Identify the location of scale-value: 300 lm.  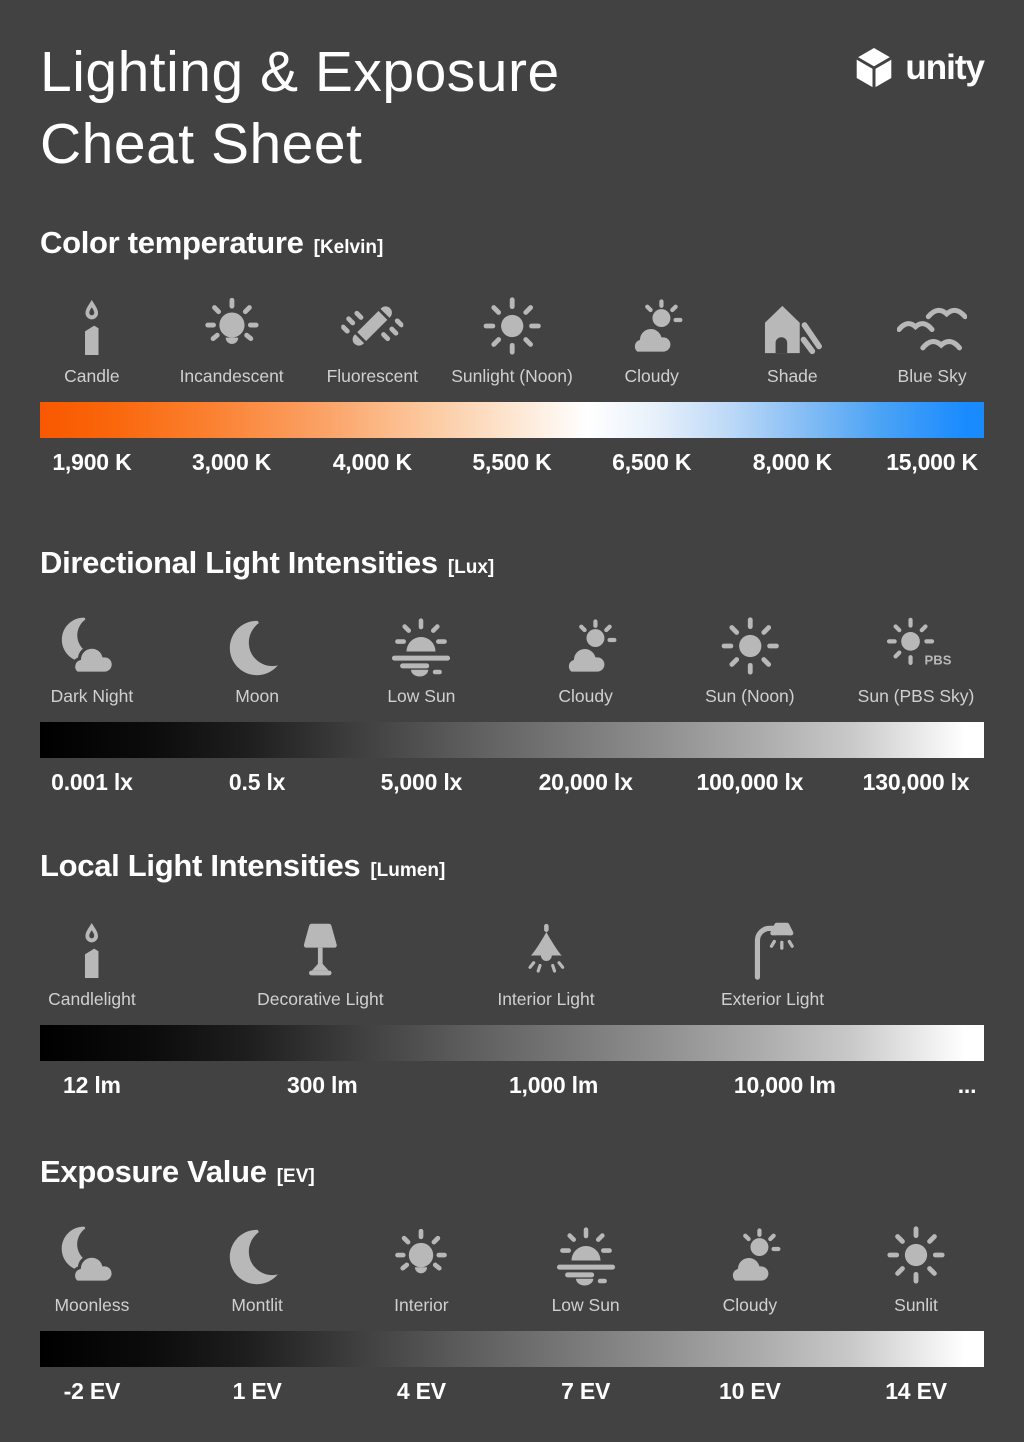
(322, 1084).